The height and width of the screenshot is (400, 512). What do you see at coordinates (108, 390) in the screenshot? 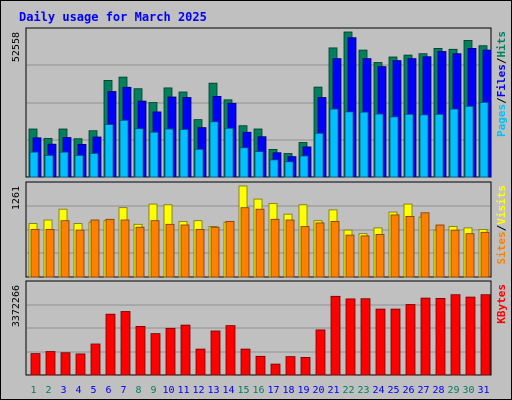
I see `x-tick-label-day-6: 6` at bounding box center [108, 390].